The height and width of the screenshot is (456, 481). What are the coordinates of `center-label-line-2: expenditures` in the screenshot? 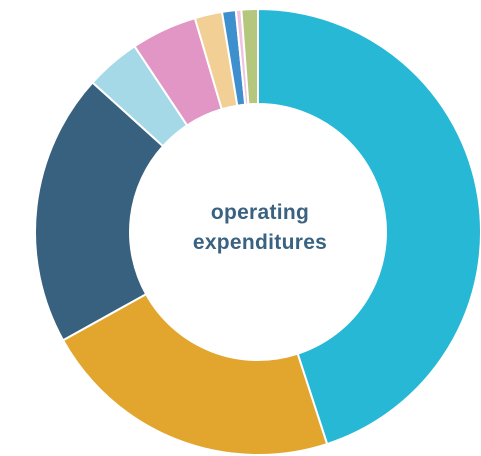 It's located at (260, 242).